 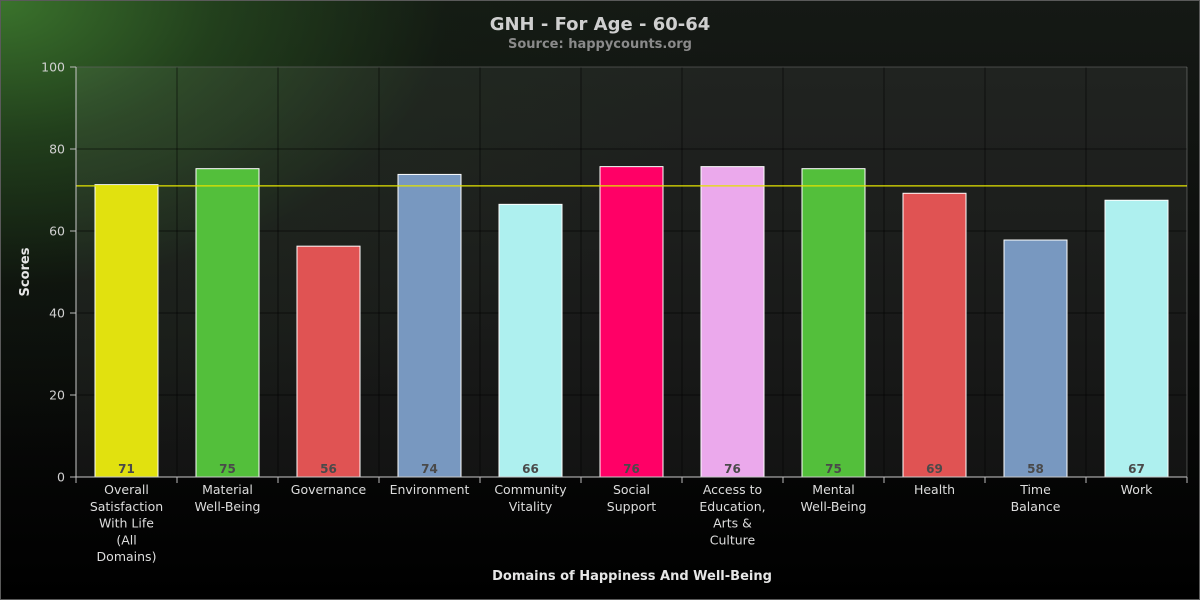 What do you see at coordinates (126, 523) in the screenshot?
I see `x-tick-label: Overall Satisfaction With Life (All Domains)` at bounding box center [126, 523].